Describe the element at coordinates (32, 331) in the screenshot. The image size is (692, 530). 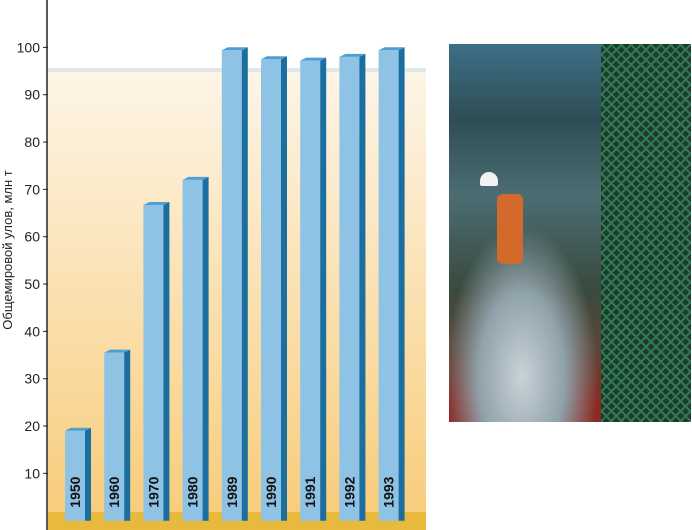
I see `y-tick-label: 40` at that location.